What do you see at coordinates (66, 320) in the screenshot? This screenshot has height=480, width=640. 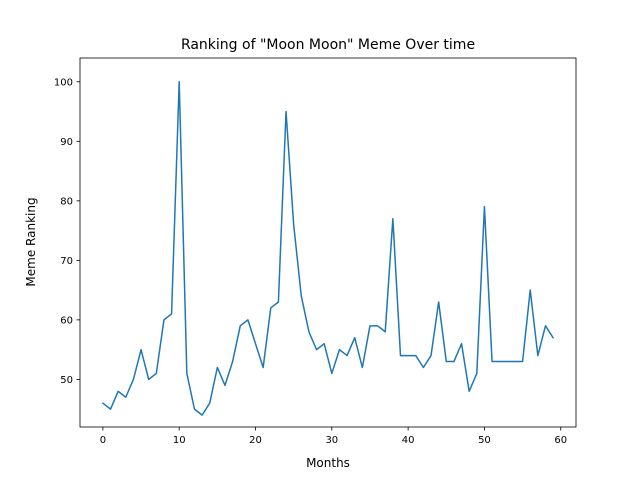 I see `y-tick-label: 60` at bounding box center [66, 320].